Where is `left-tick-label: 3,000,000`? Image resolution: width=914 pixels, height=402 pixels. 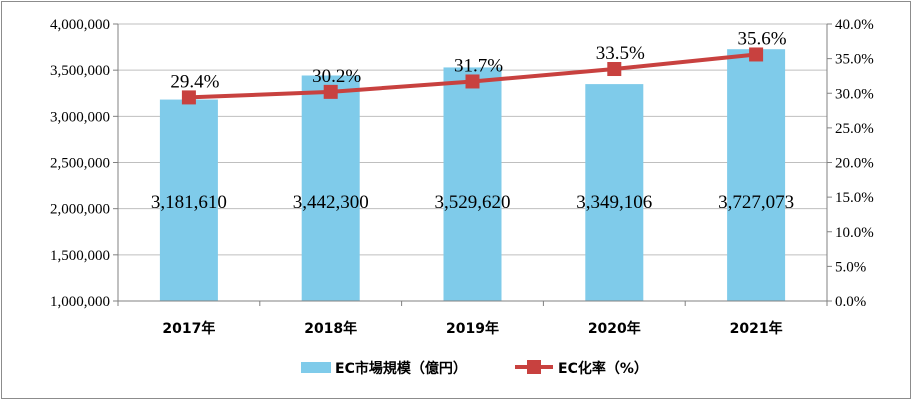
left-tick-label: 3,000,000 is located at coordinates (80, 117).